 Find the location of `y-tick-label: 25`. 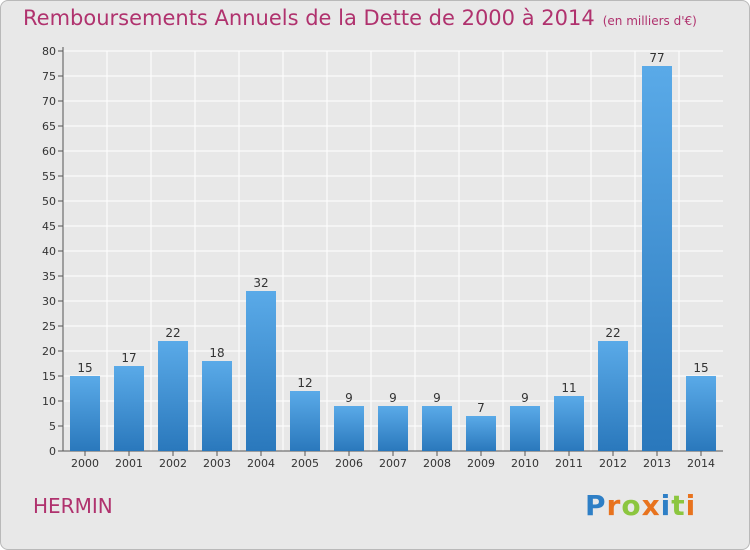

y-tick-label: 25 is located at coordinates (49, 326).